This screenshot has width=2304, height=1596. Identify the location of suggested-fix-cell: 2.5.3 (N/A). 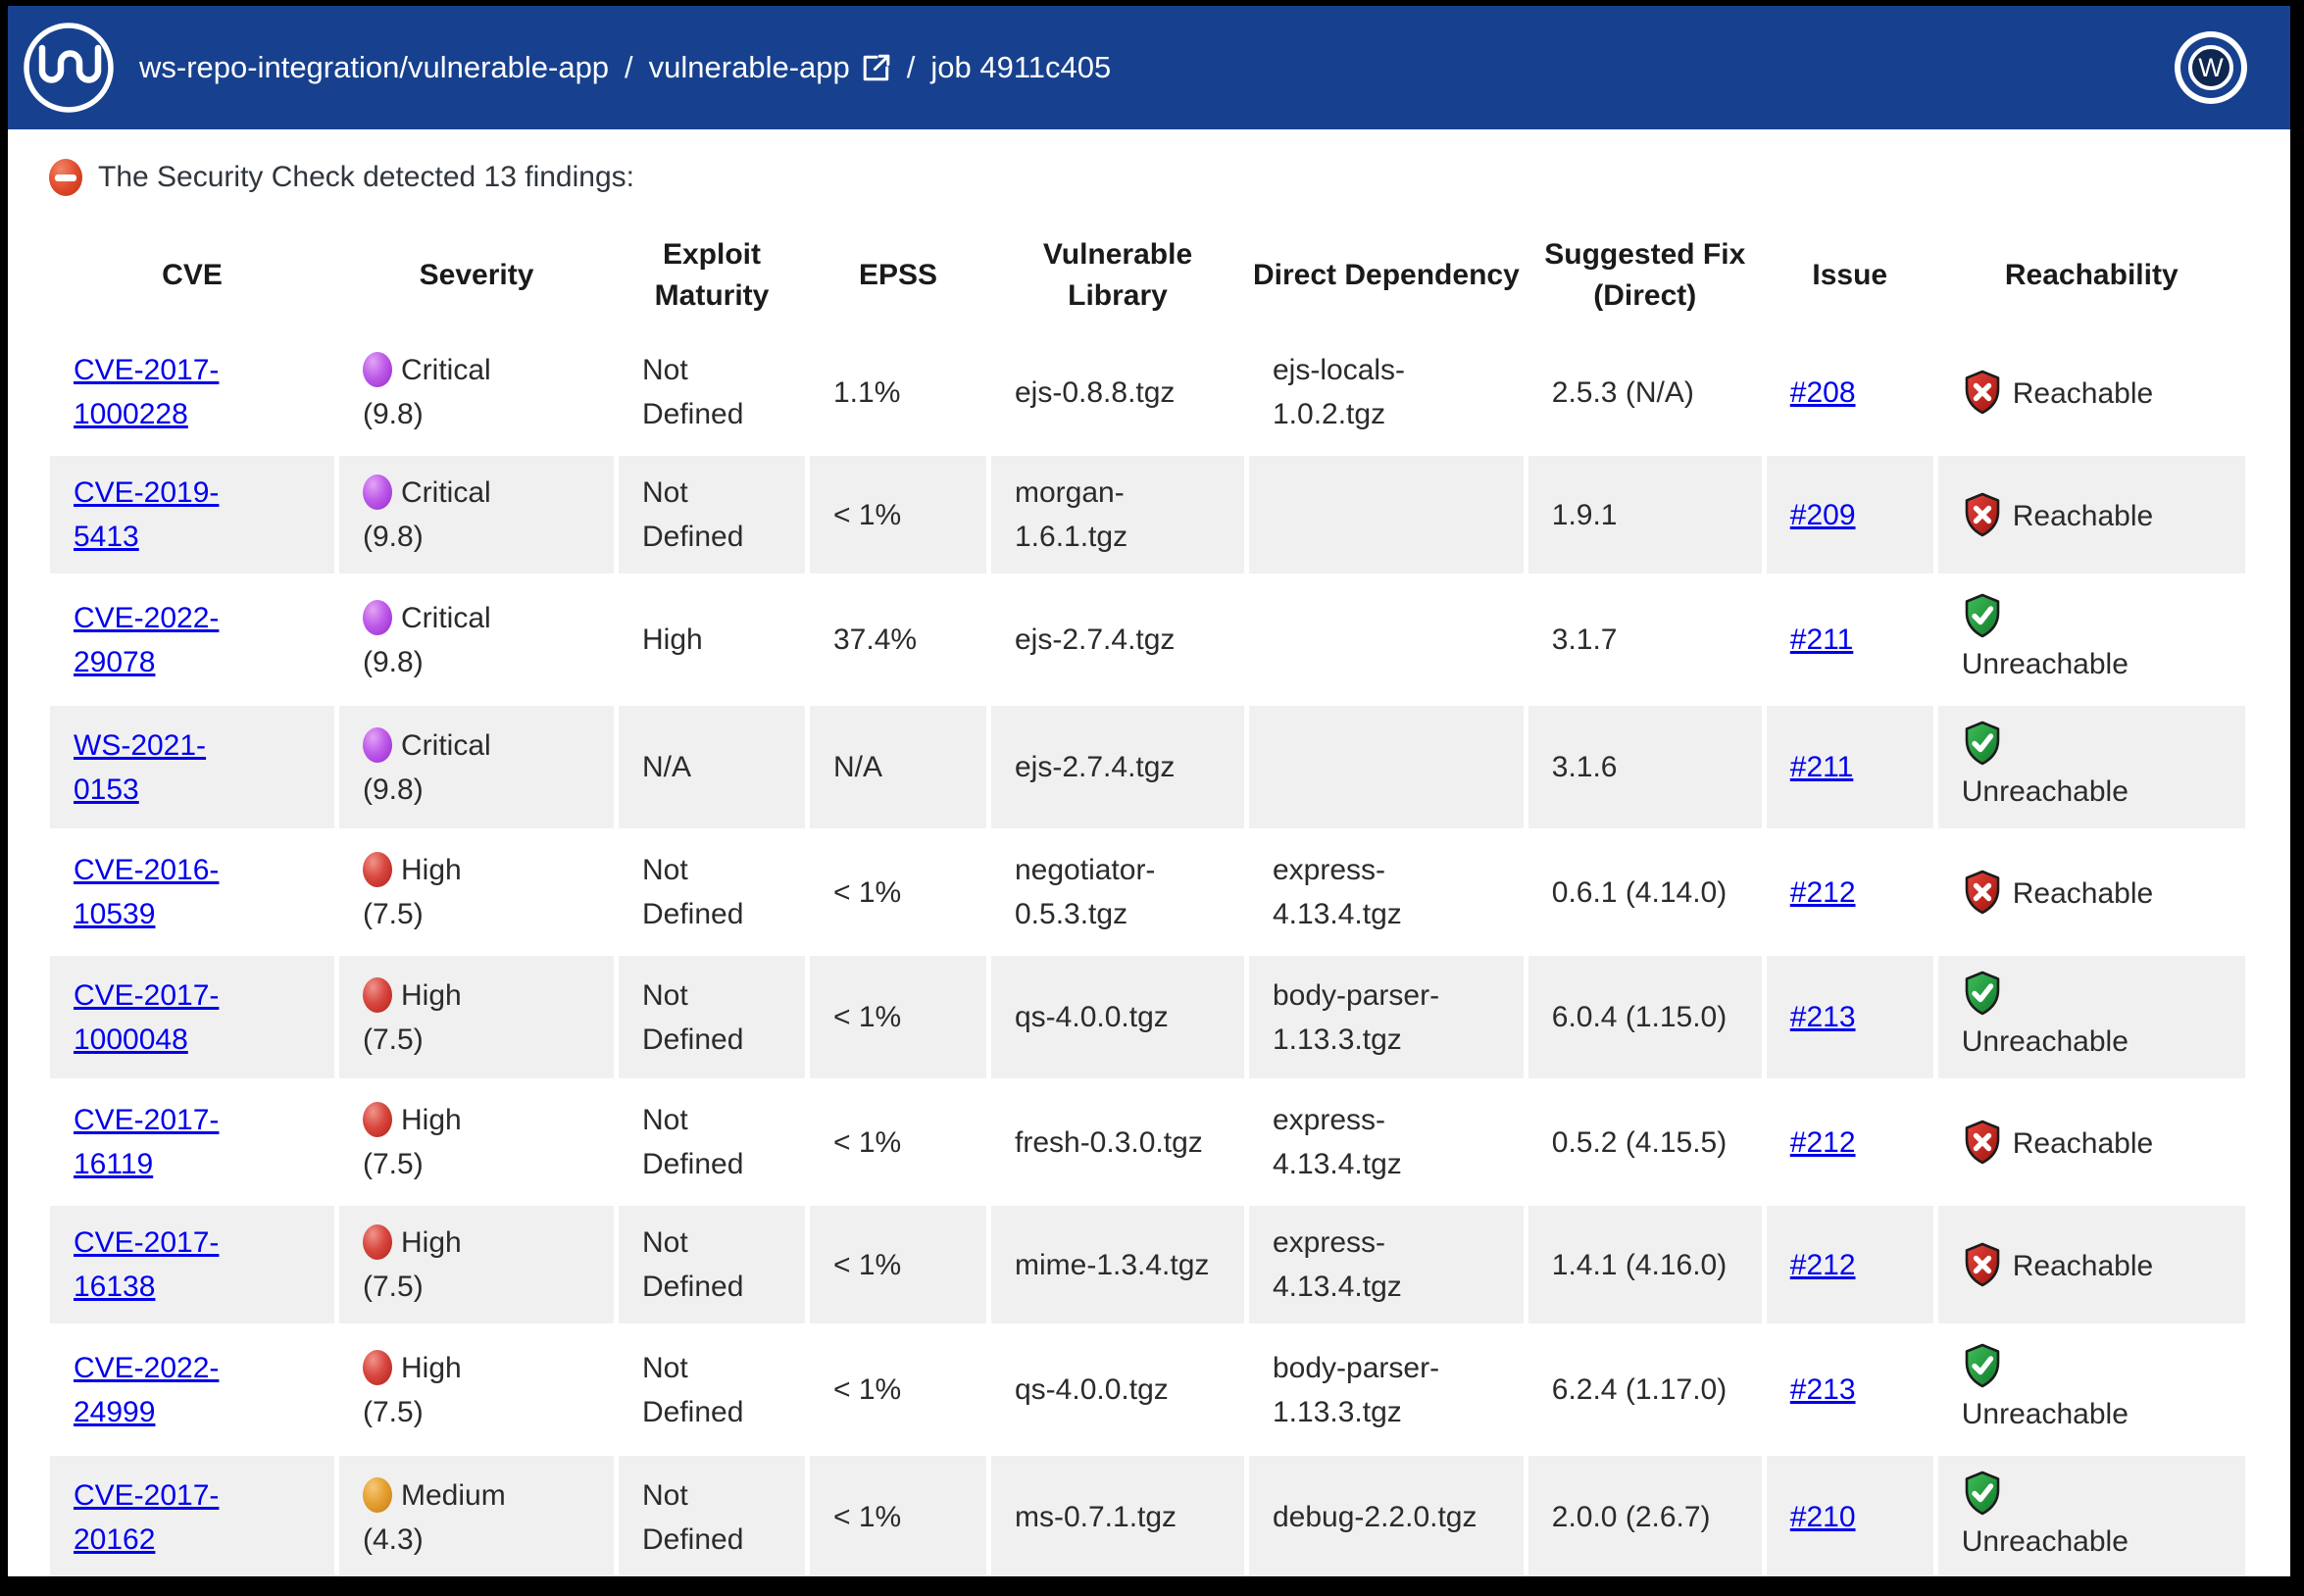
(1645, 392).